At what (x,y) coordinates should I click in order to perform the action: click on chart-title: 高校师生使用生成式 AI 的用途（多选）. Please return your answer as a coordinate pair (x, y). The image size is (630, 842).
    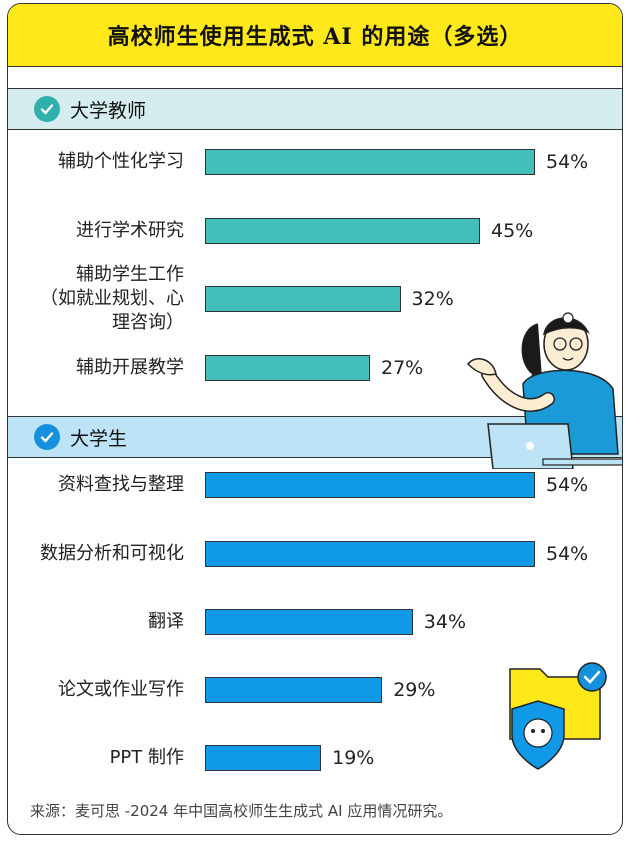
    Looking at the image, I should click on (315, 37).